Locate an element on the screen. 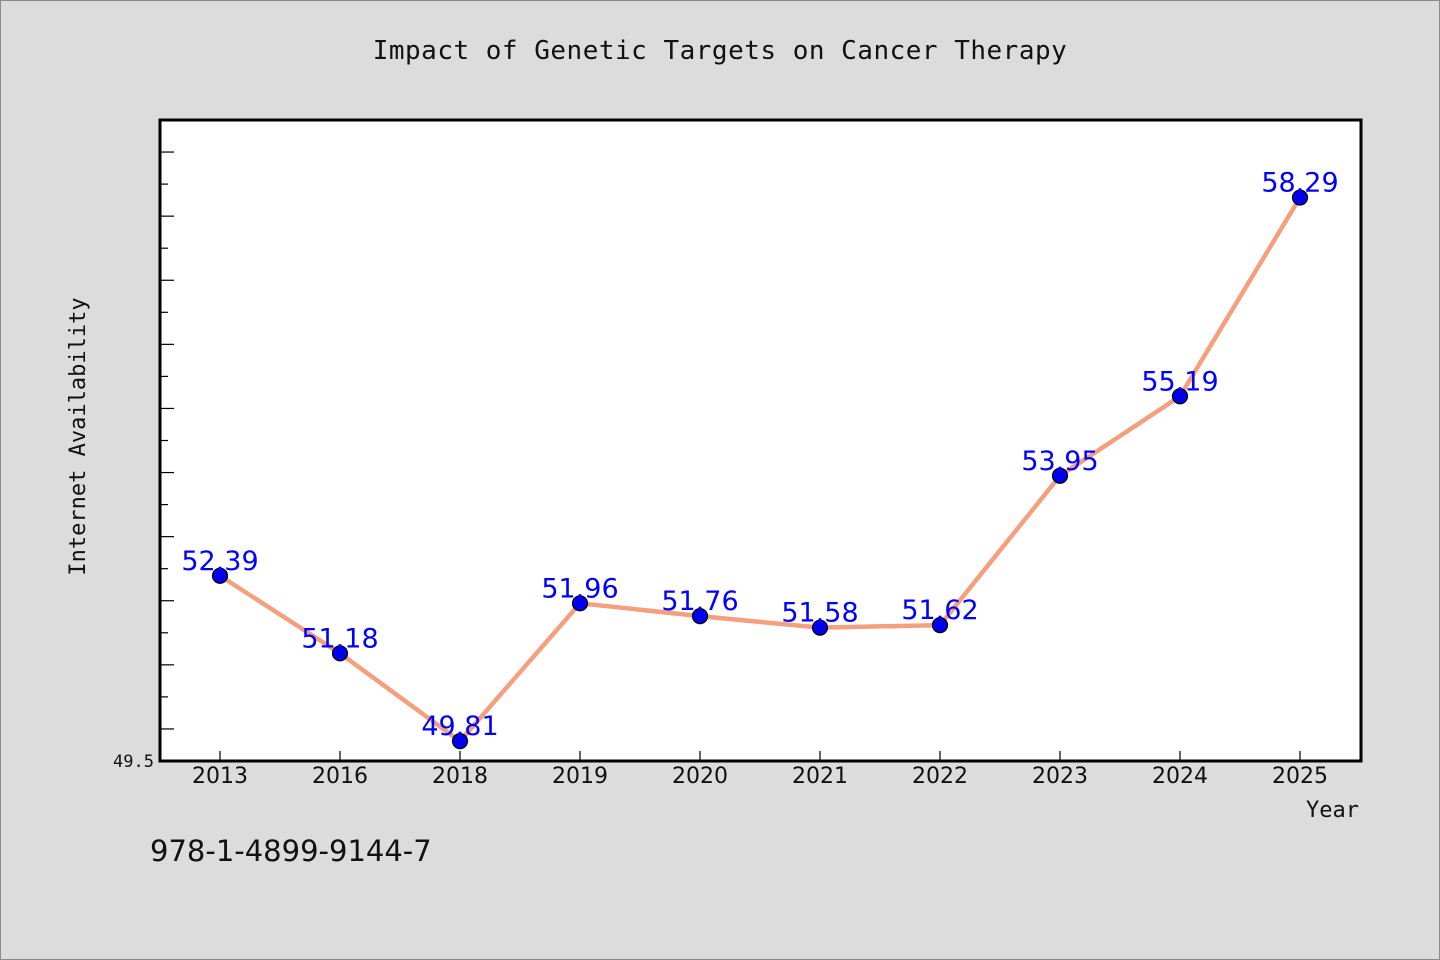 The height and width of the screenshot is (960, 1440). x-tick-label: 2022 is located at coordinates (940, 776).